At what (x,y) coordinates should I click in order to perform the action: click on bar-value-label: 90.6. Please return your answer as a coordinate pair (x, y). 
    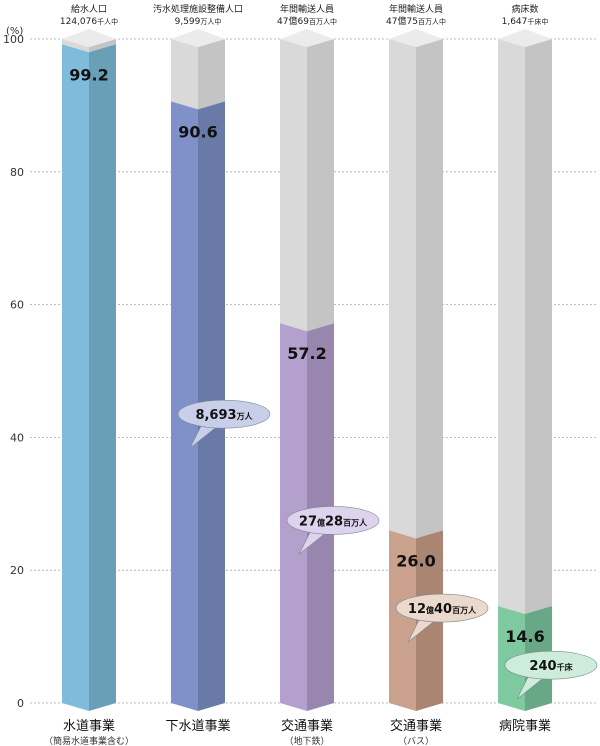
    Looking at the image, I should click on (197, 131).